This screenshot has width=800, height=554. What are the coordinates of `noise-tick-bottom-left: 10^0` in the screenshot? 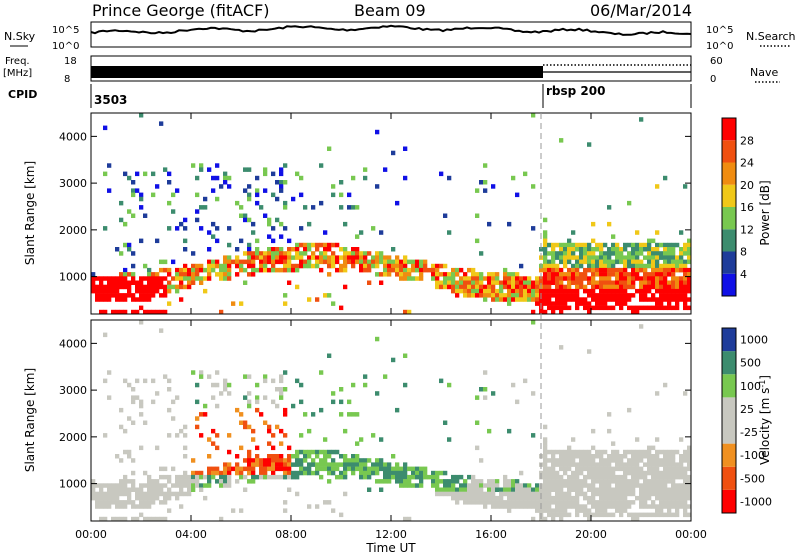 It's located at (65, 46).